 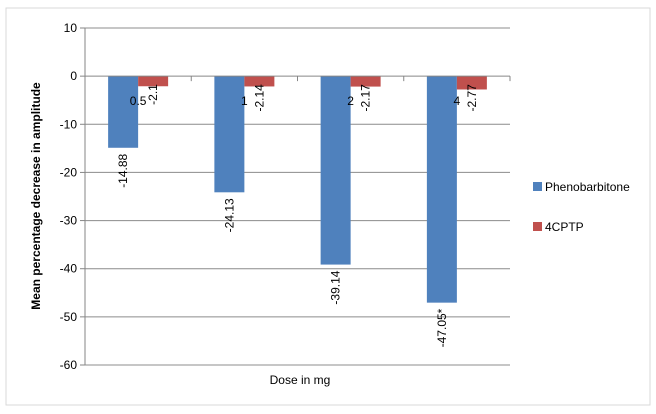 What do you see at coordinates (69, 124) in the screenshot?
I see `y-tick-label: -10` at bounding box center [69, 124].